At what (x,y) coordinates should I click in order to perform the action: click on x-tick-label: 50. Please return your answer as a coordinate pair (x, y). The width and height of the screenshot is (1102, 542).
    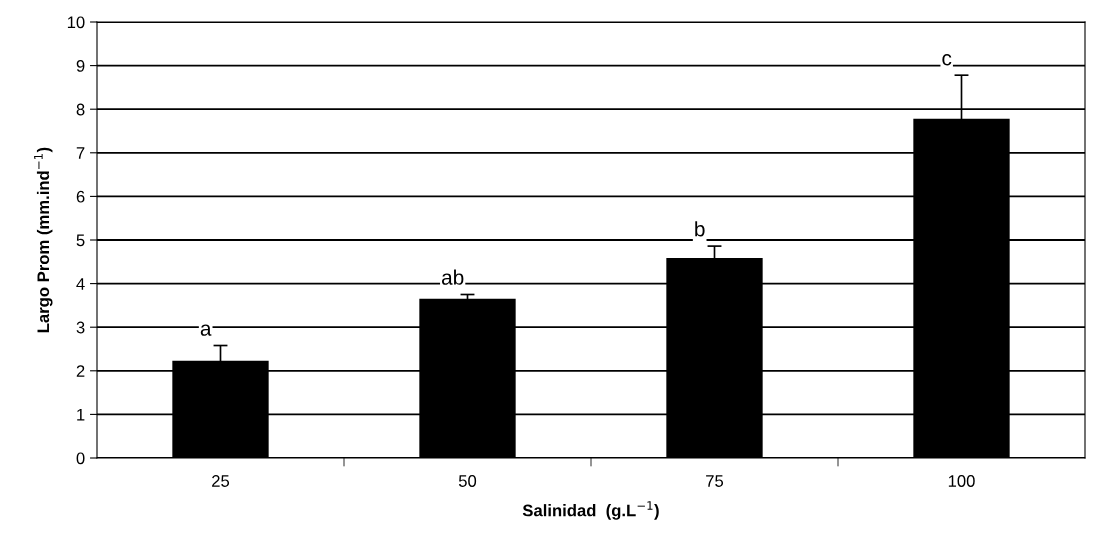
    Looking at the image, I should click on (467, 481).